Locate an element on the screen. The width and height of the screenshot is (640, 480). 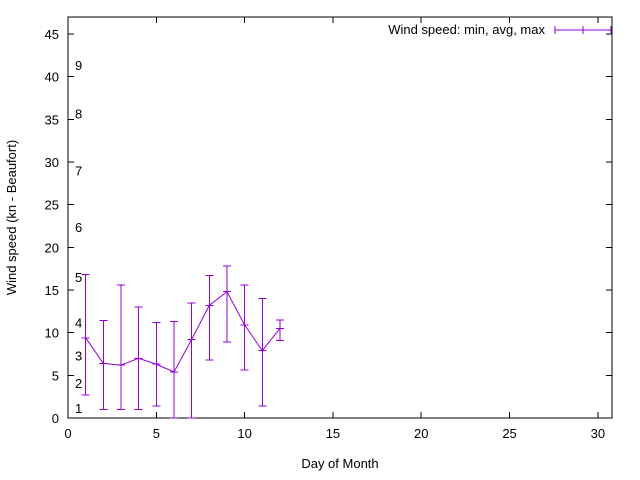
y-tick-label-kn-0: 0 is located at coordinates (55, 418).